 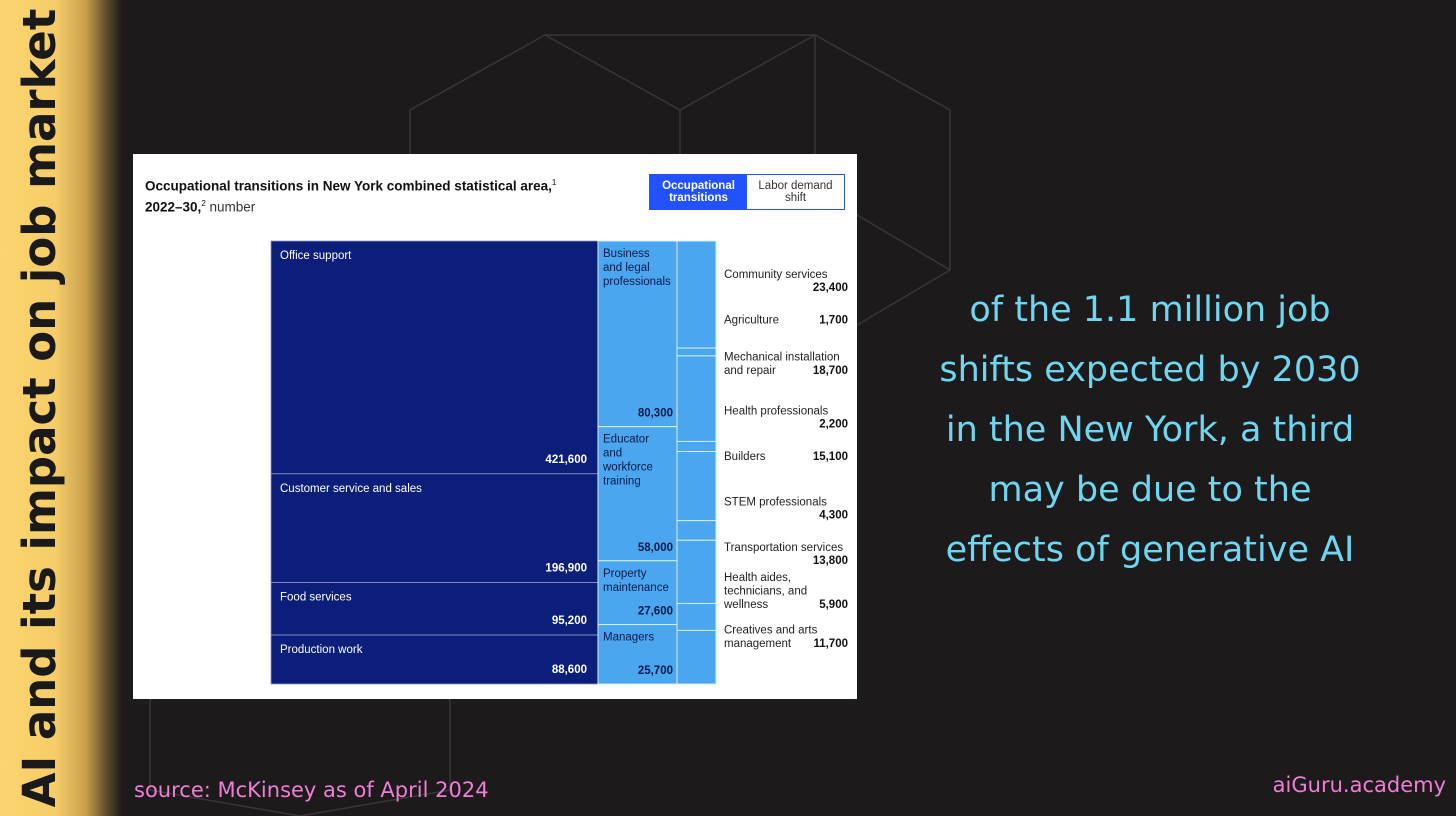 I want to click on other-occupation-label-line: Health professionals, so click(x=776, y=412).